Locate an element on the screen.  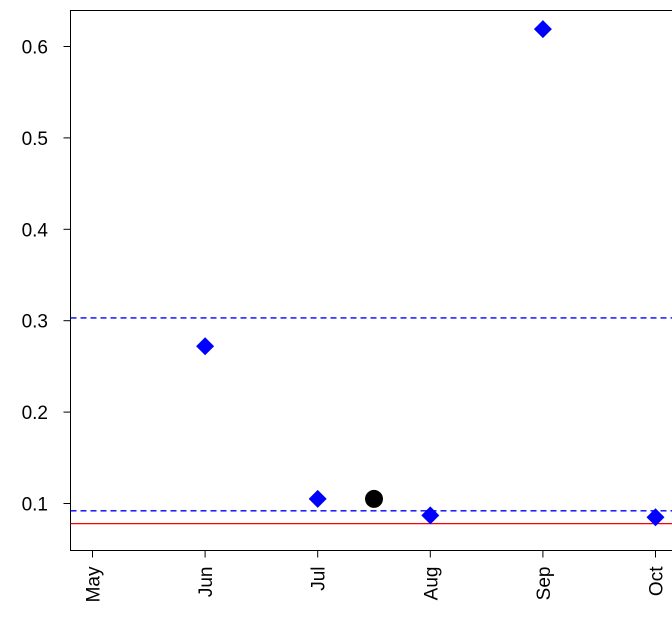
x-tick-label: Jun is located at coordinates (206, 582).